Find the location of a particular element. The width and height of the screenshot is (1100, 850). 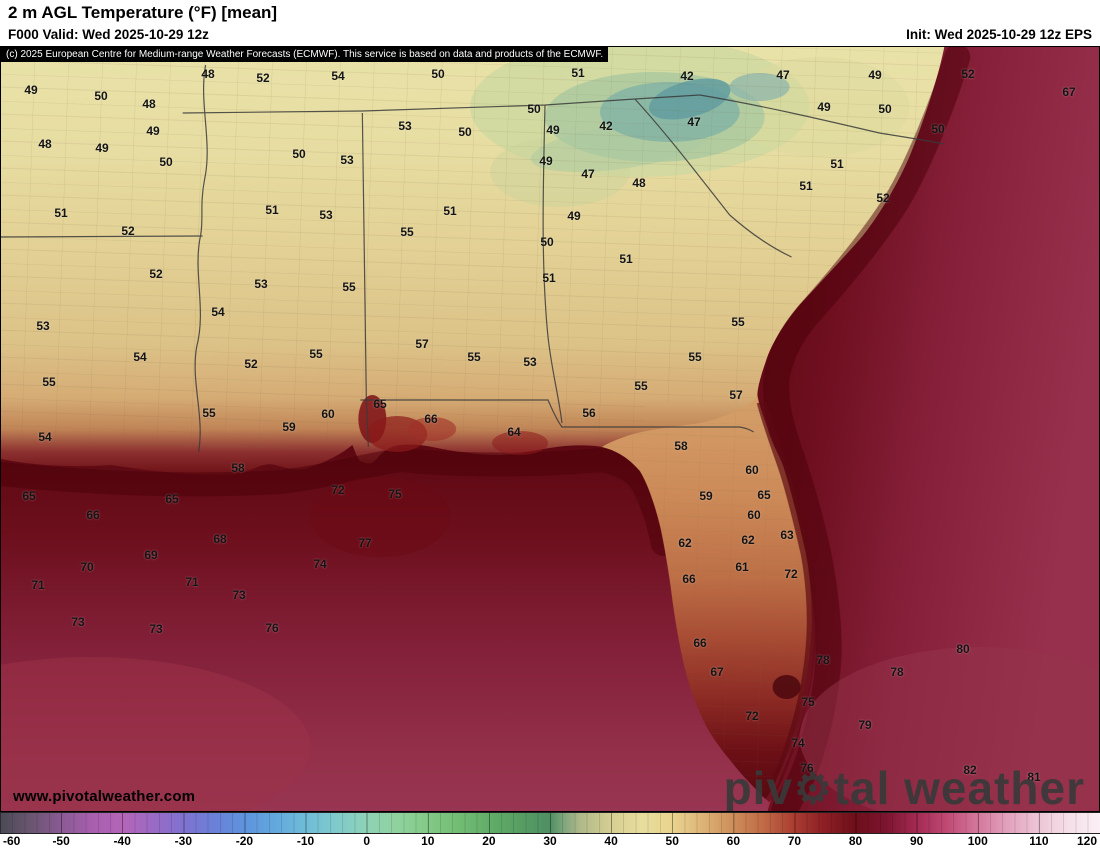

colorbar-tick: 110 is located at coordinates (1039, 841).